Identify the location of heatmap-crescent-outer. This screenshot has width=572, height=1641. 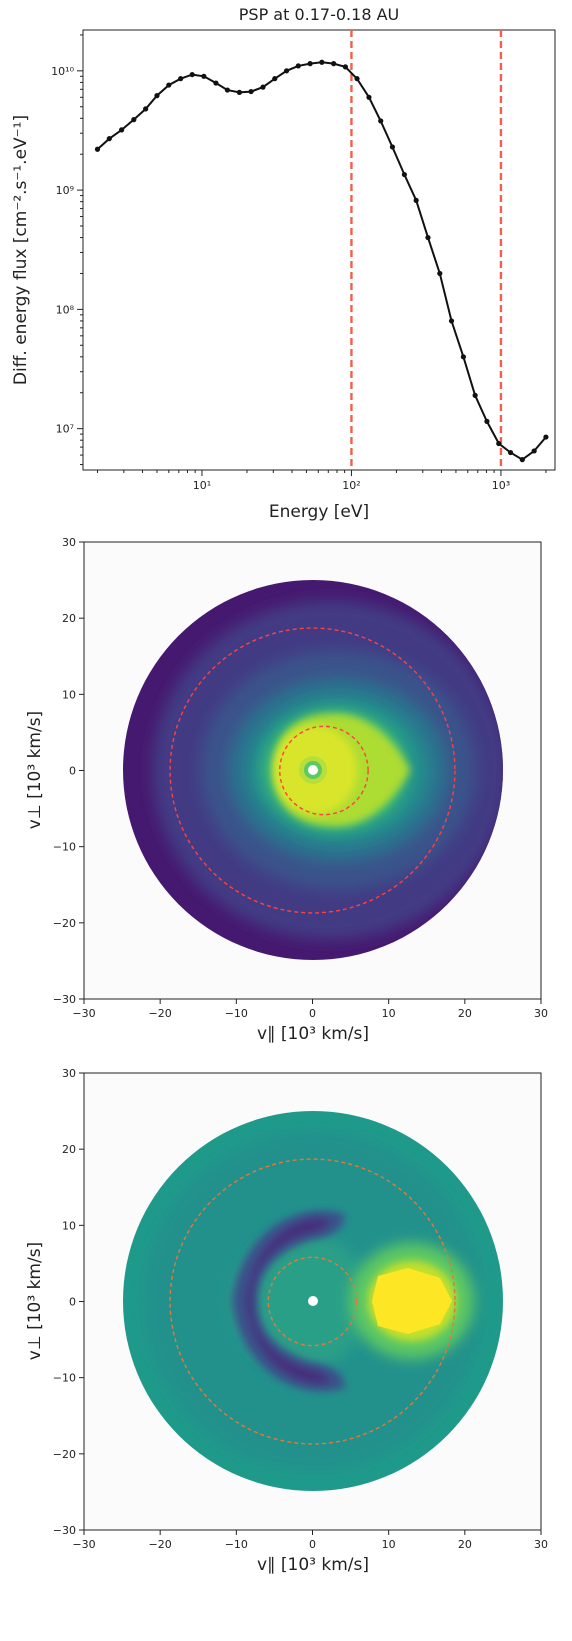
(288, 1301).